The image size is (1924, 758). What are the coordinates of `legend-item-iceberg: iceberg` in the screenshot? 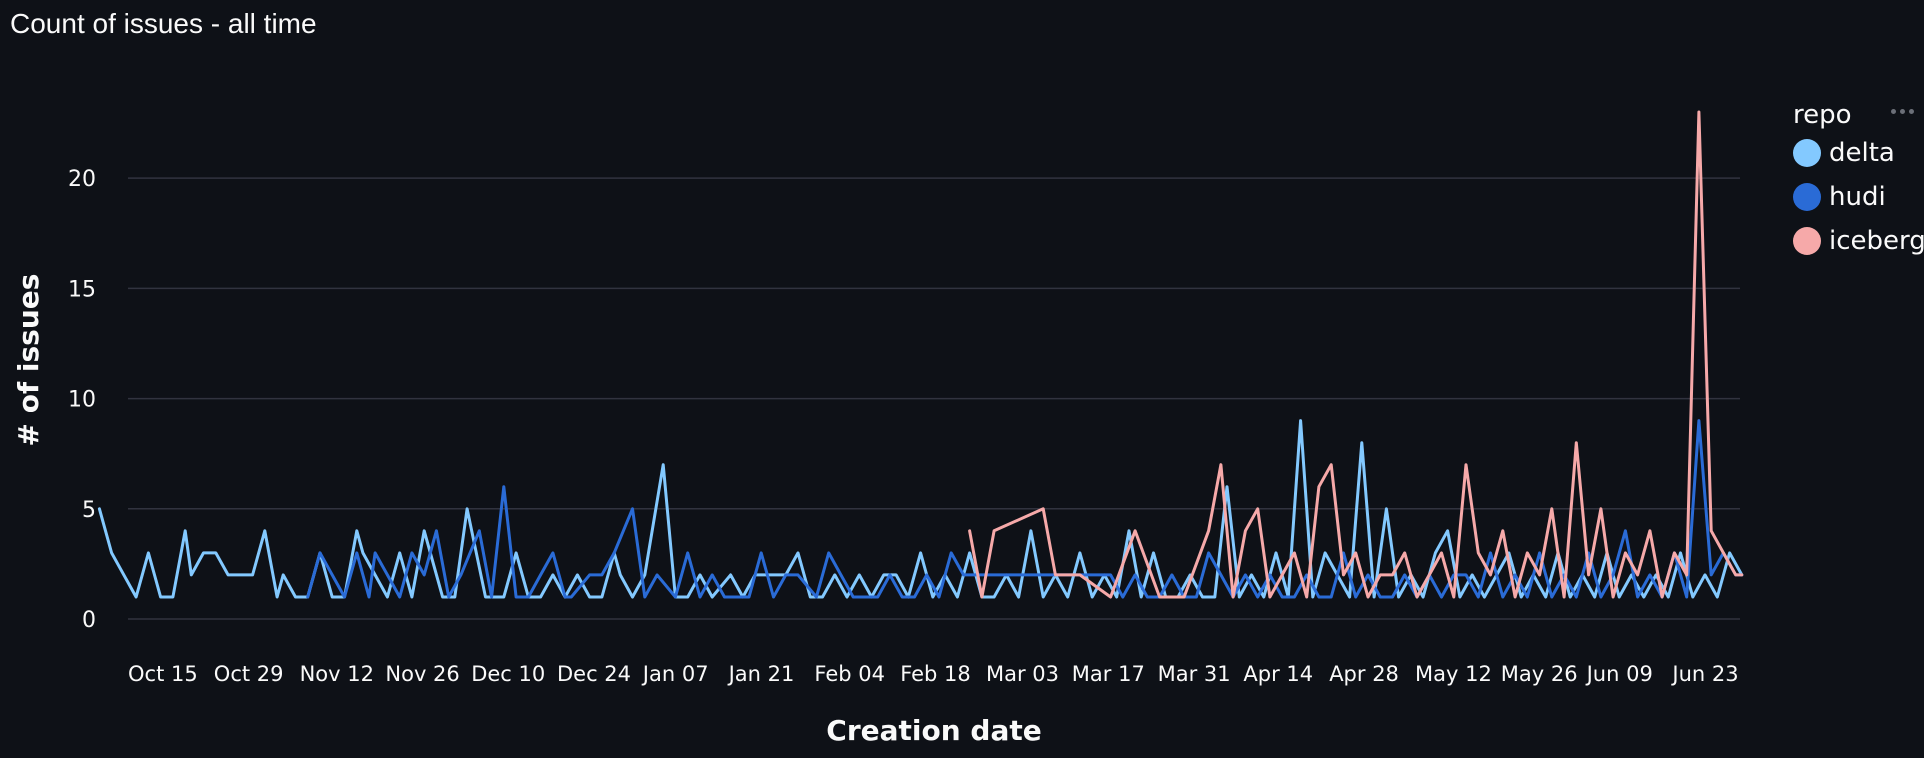 It's located at (1858, 241).